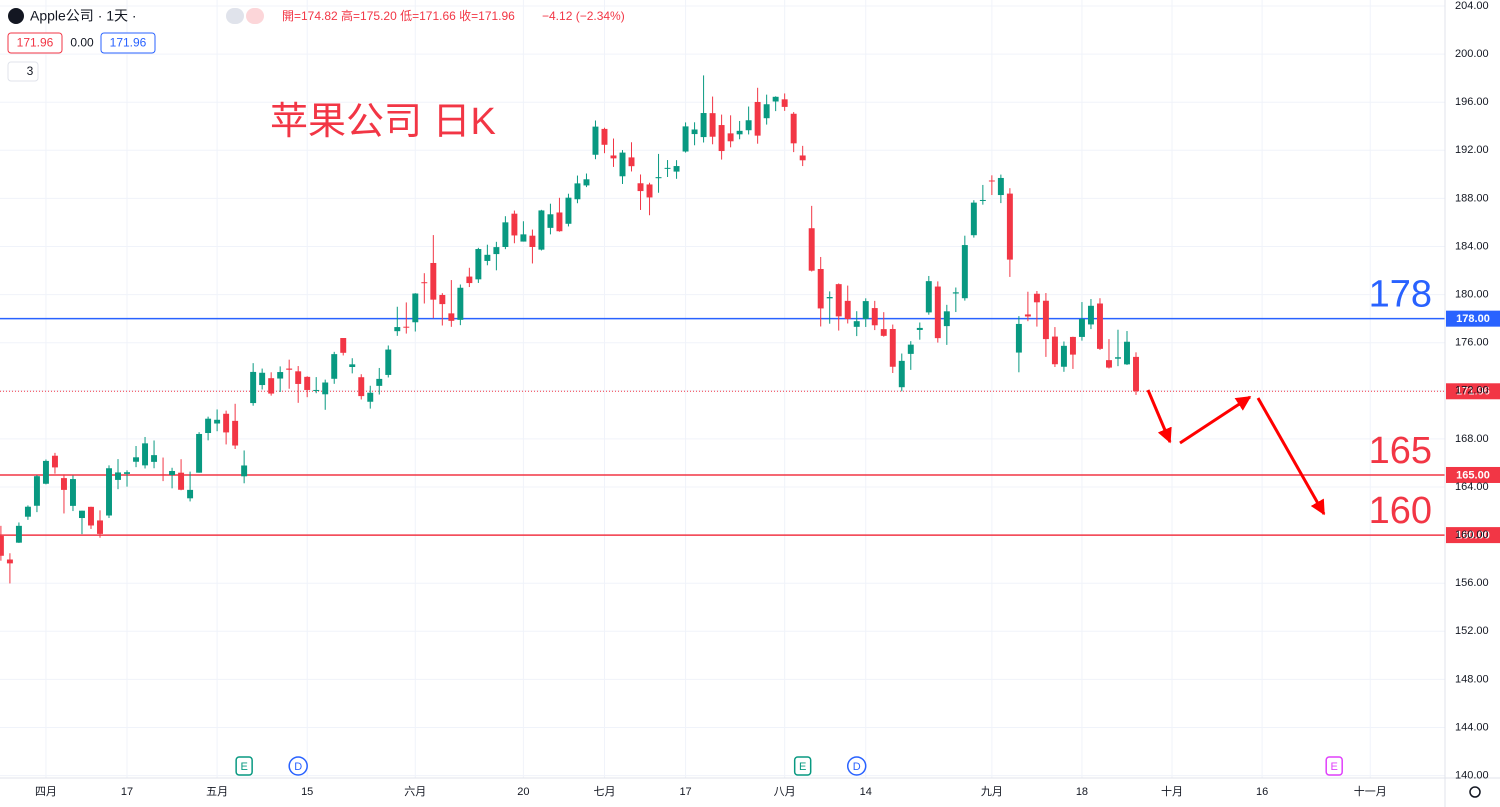 The width and height of the screenshot is (1500, 807). I want to click on chart-title: 苹果公司 日K, so click(383, 122).